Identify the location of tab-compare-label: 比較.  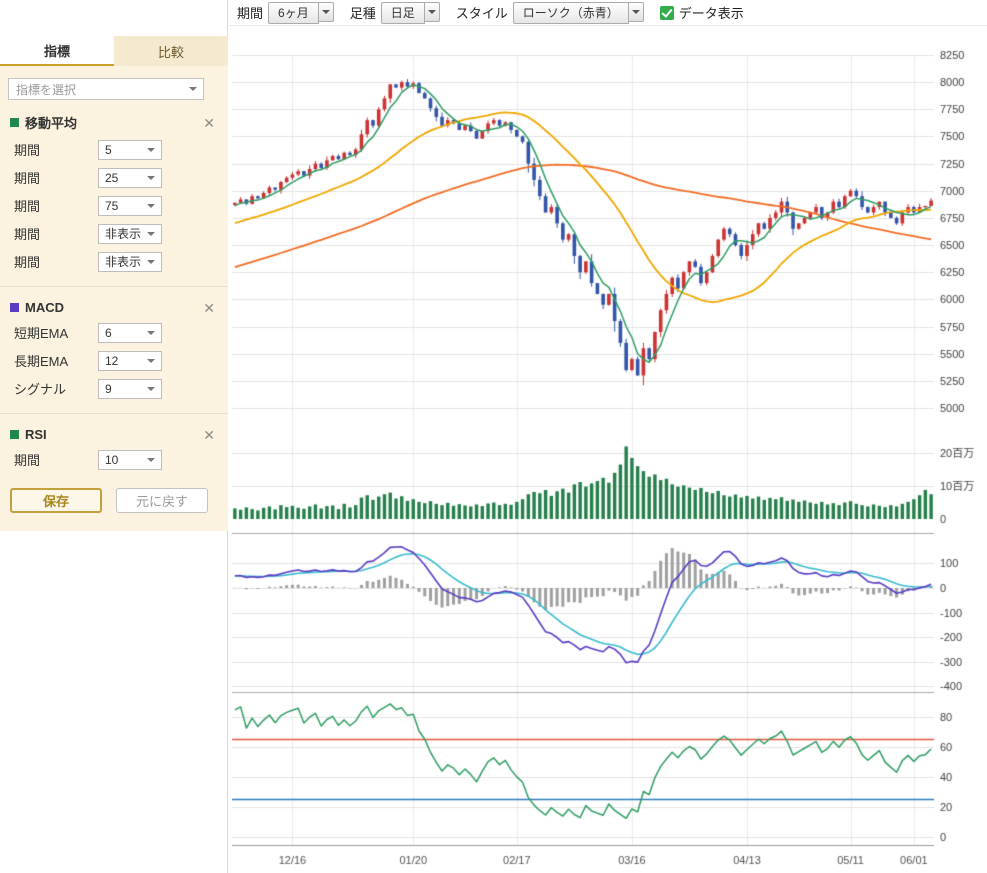
(170, 52).